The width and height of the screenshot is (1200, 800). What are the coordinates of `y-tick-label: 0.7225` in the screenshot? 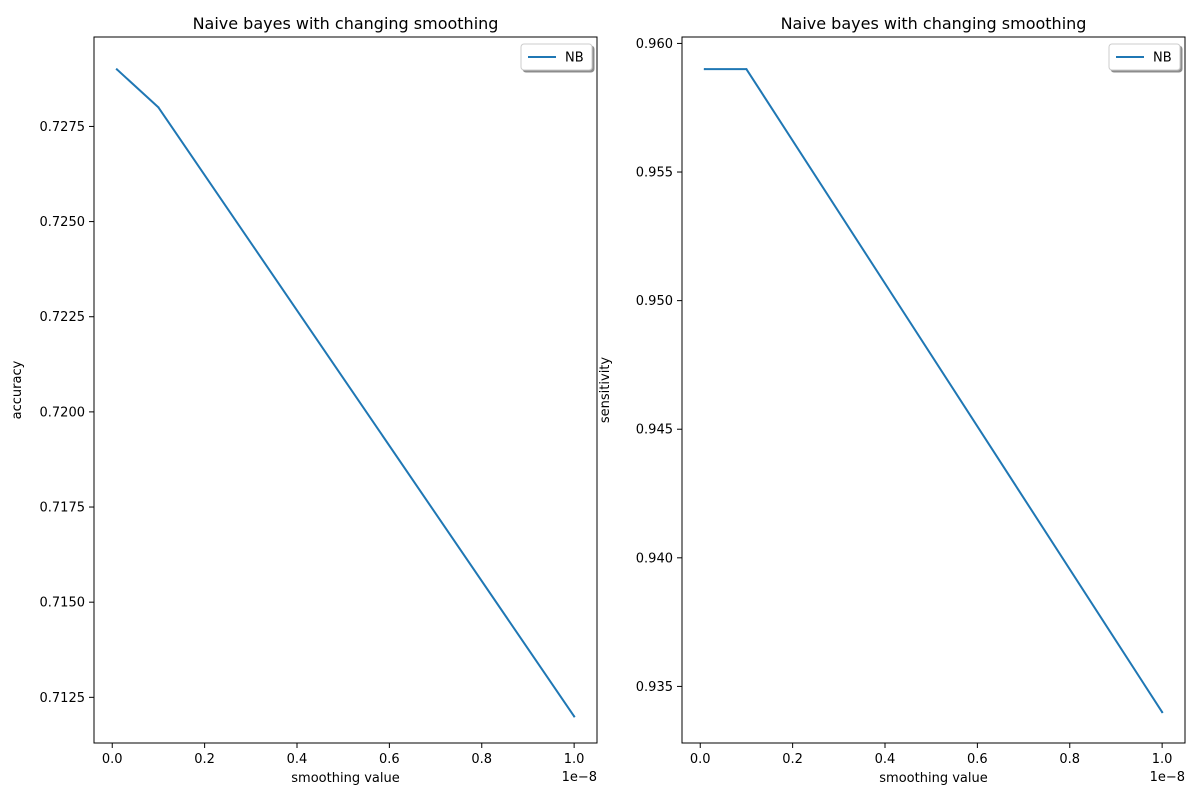 It's located at (63, 317).